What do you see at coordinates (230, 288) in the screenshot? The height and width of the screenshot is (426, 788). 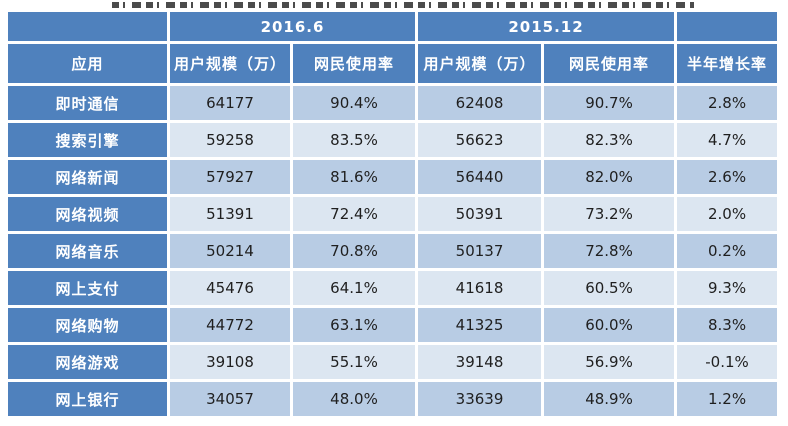 I see `data-cell: 45476` at bounding box center [230, 288].